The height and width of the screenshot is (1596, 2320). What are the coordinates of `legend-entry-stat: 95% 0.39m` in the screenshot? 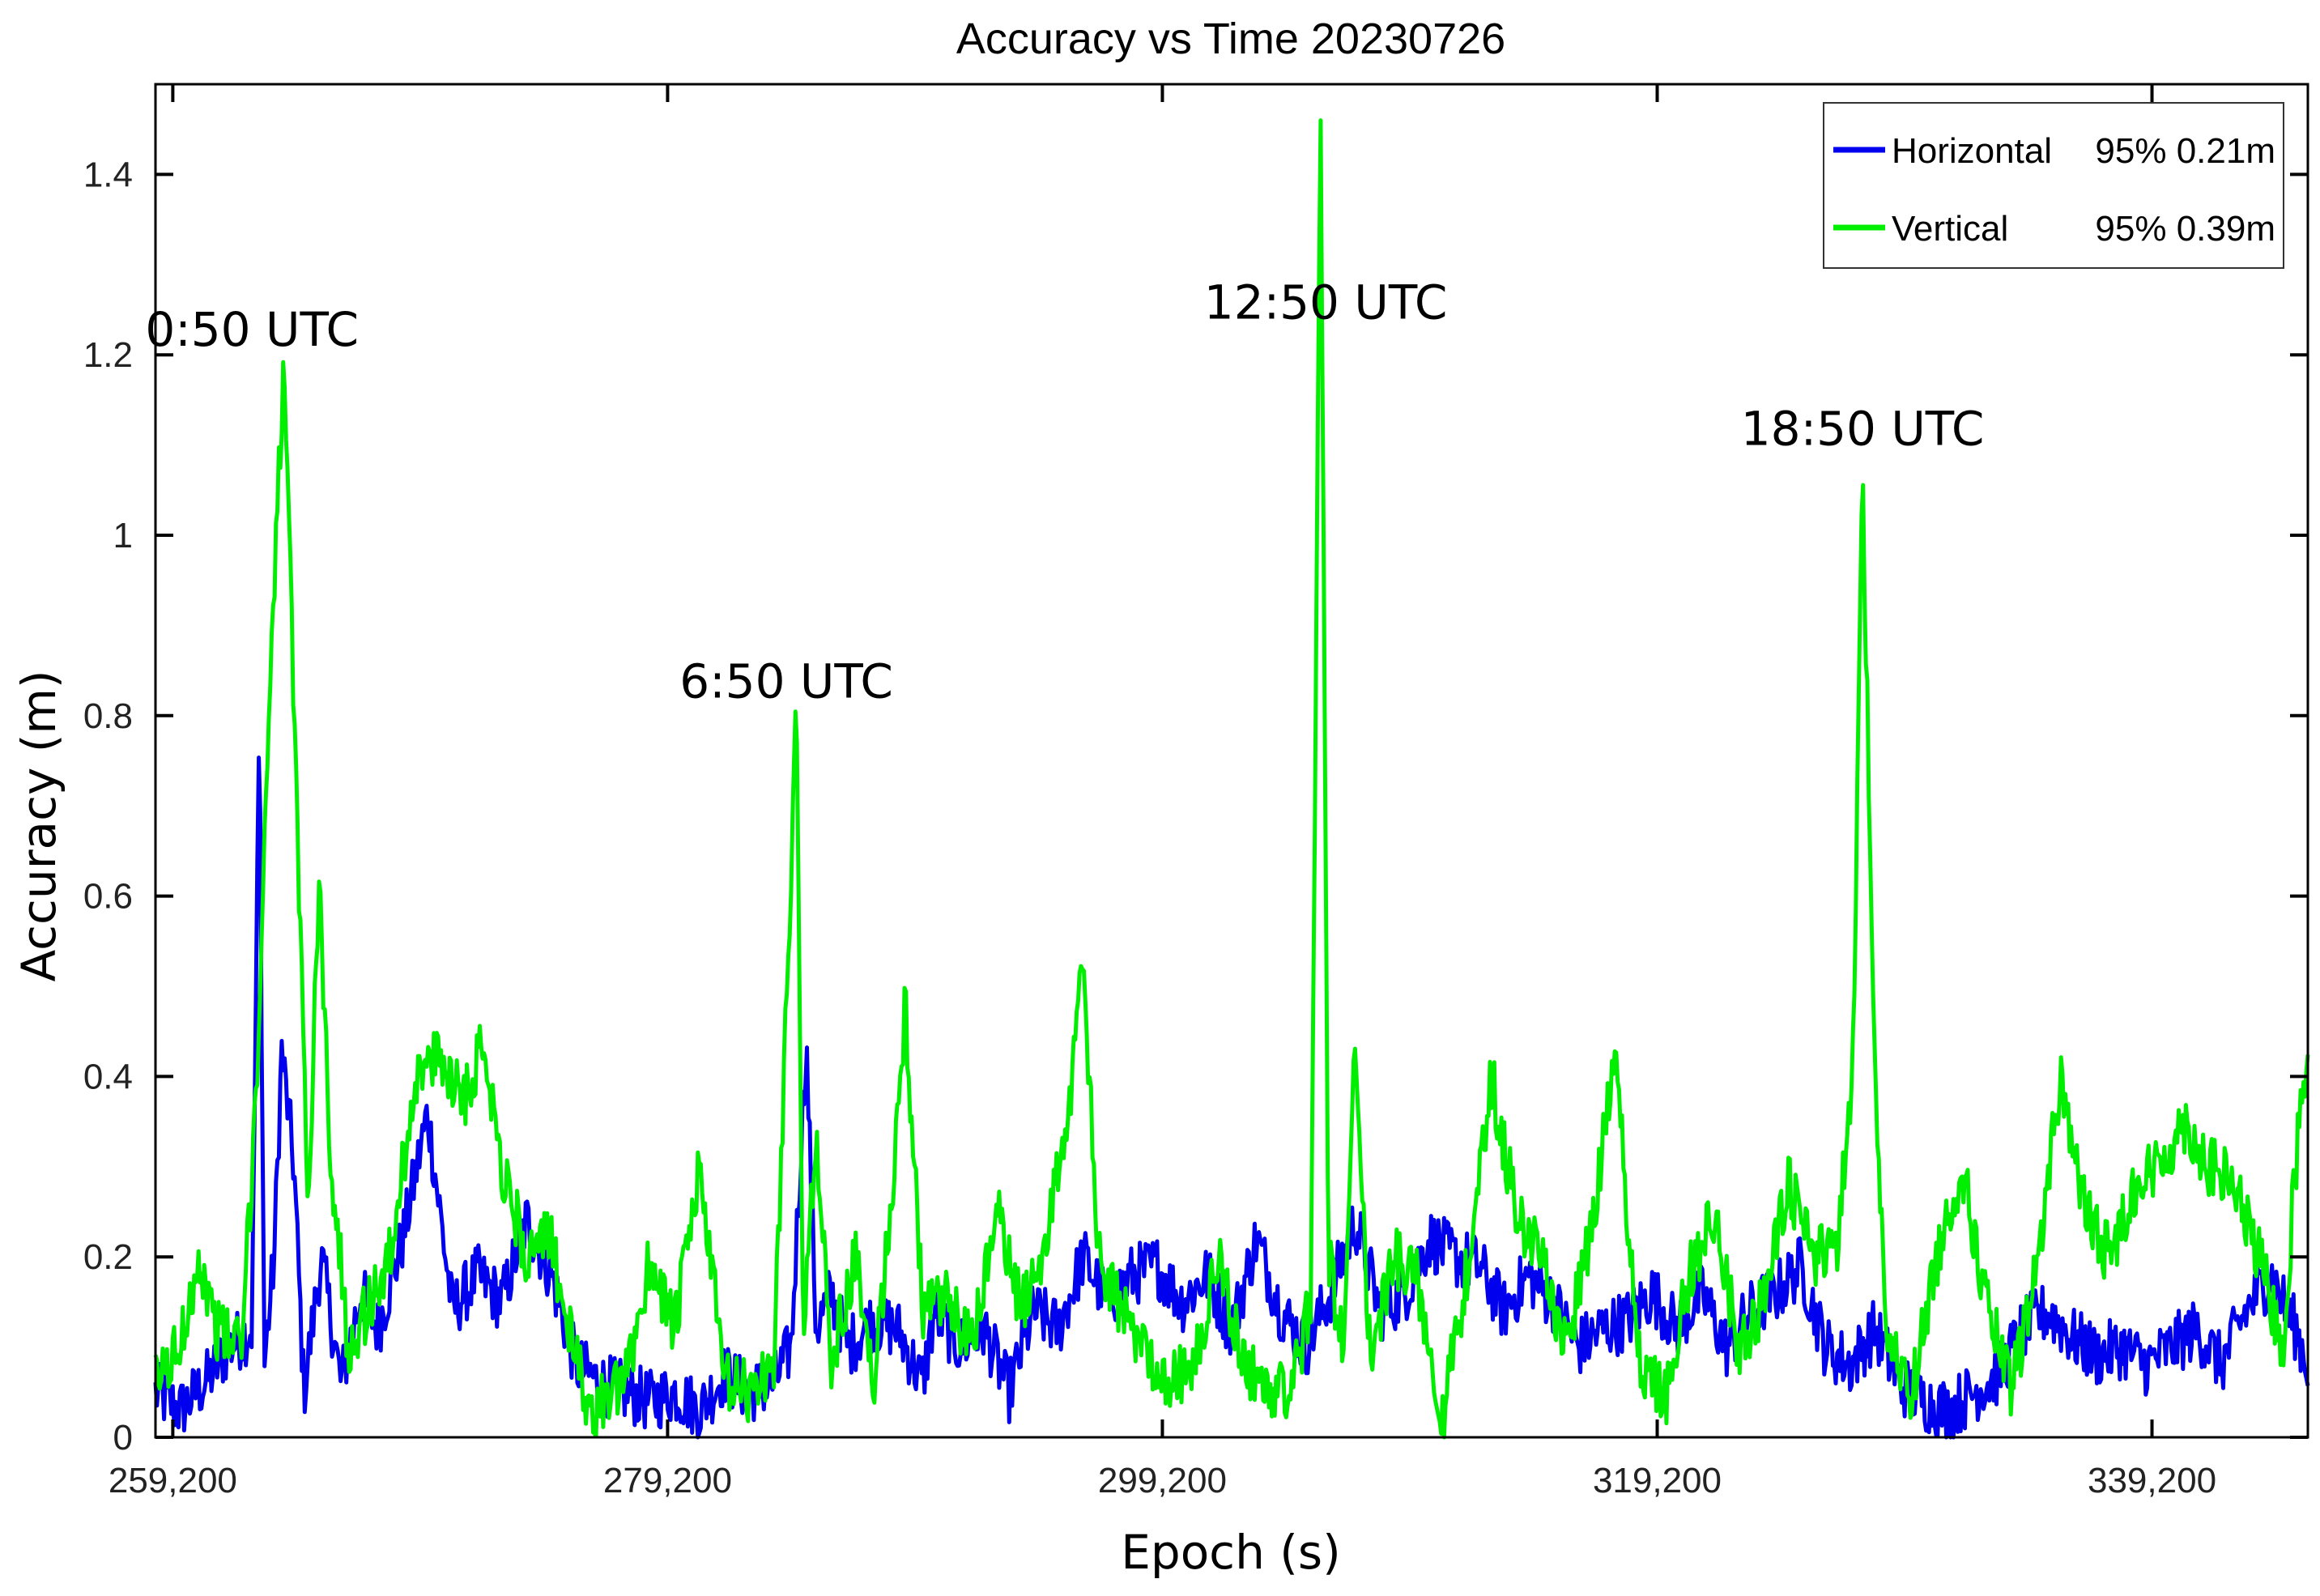 It's located at (2185, 229).